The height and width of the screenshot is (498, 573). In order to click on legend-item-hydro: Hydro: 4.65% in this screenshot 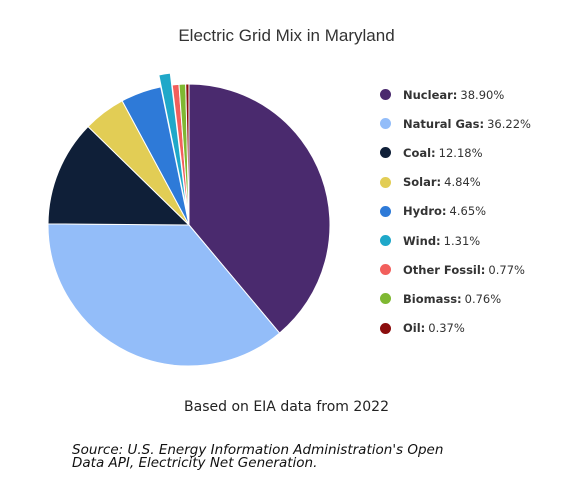, I will do `click(455, 211)`.